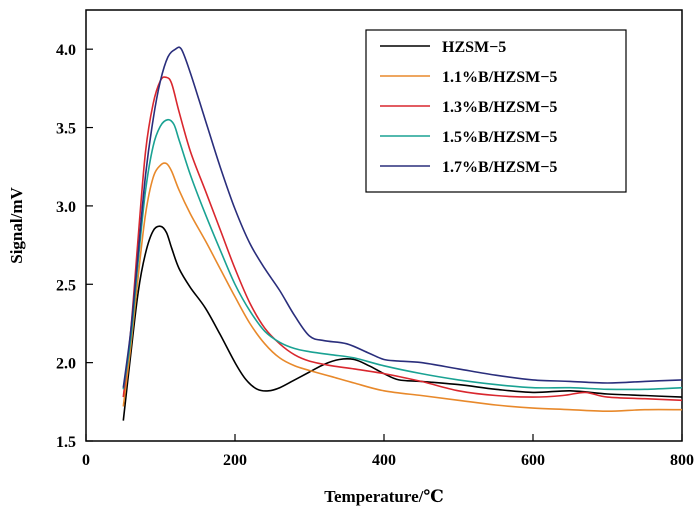 This screenshot has height=514, width=700. What do you see at coordinates (86, 460) in the screenshot?
I see `x-tick-label: 0` at bounding box center [86, 460].